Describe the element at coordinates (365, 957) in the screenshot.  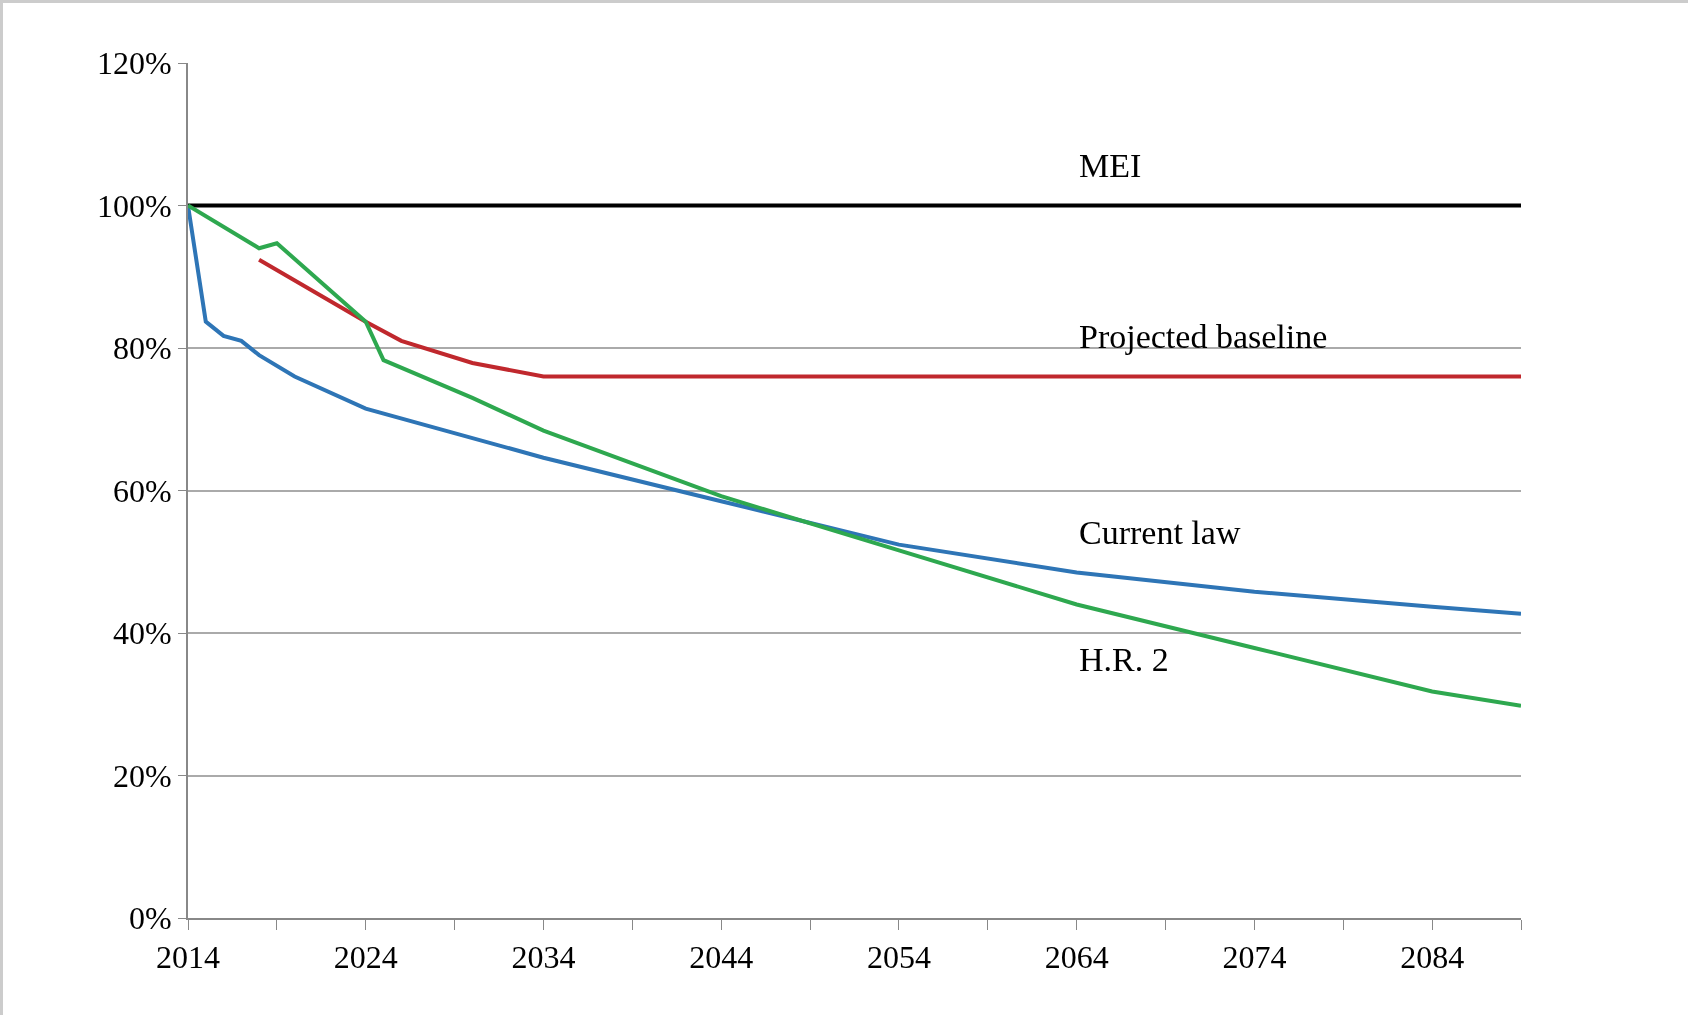
I see `x-tick-label: 2024` at that location.